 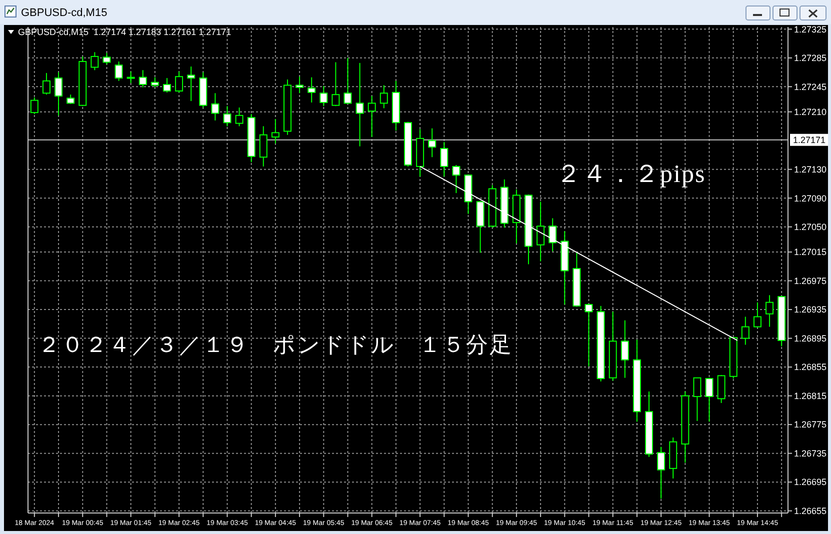 I want to click on y-tick-label: 1.26815, so click(x=810, y=395).